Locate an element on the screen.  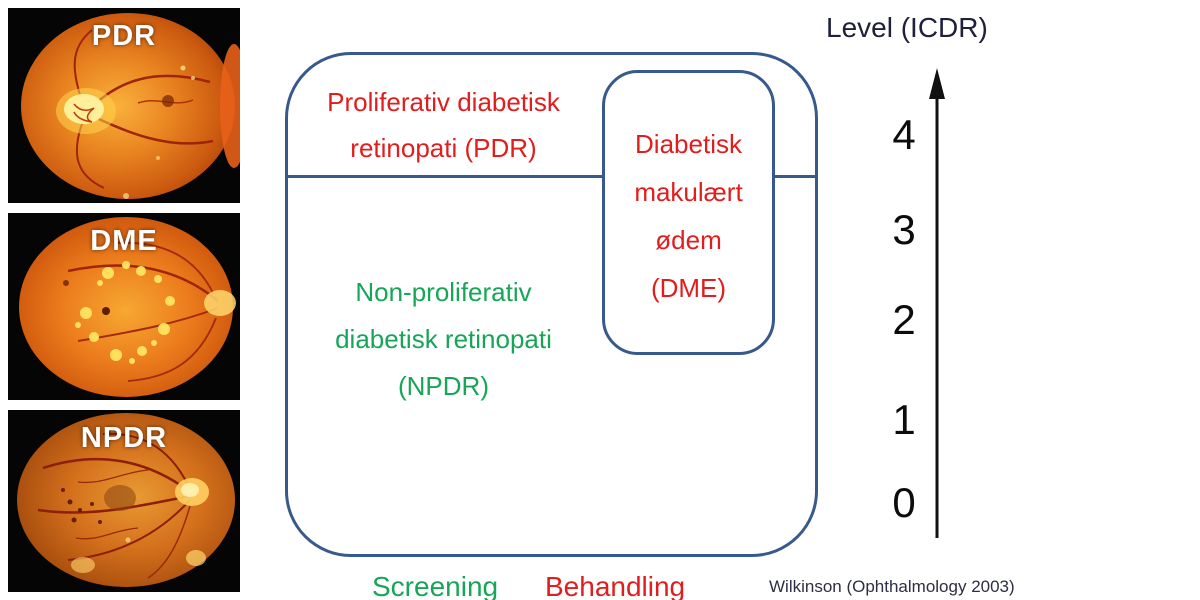
dme-label-line3: ødem is located at coordinates (688, 240).